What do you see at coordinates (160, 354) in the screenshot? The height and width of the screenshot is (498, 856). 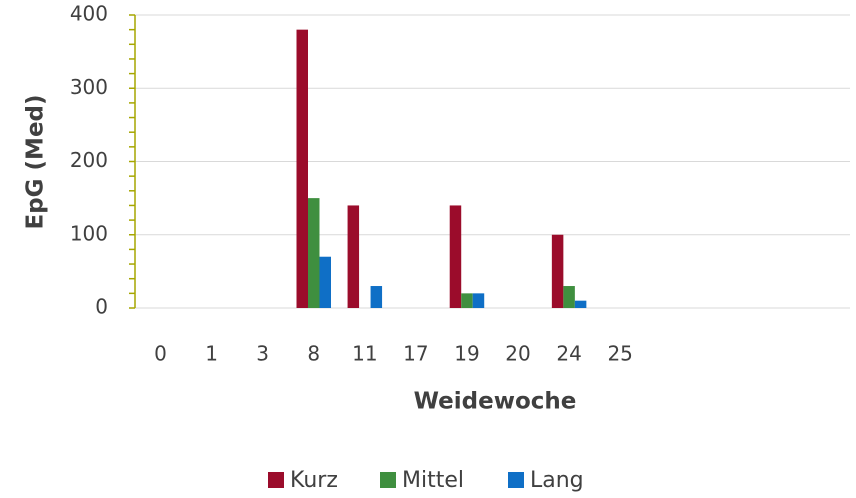 I see `x-tick-label: 0` at bounding box center [160, 354].